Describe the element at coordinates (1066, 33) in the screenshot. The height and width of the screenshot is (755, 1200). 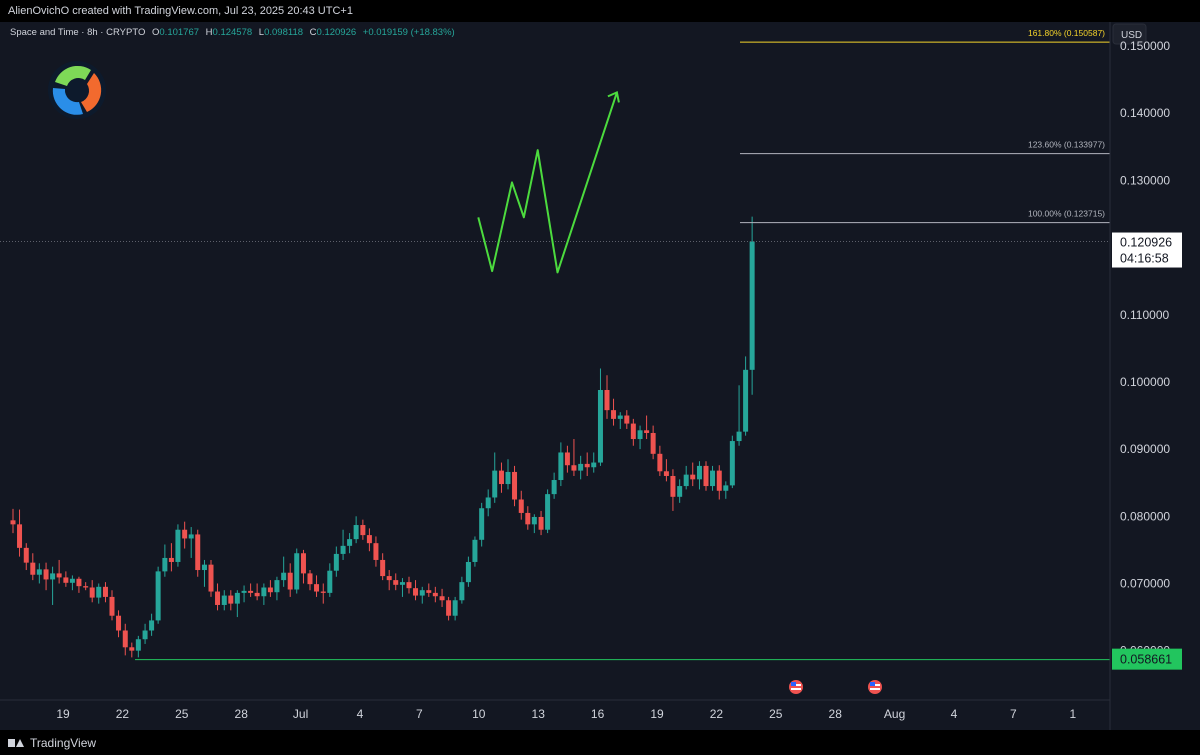
I see `fib-level-label: 161.80% (0.150587)` at that location.